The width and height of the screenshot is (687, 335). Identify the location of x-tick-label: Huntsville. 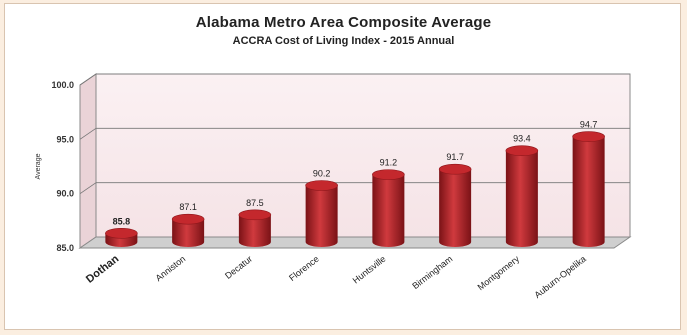
(369, 270).